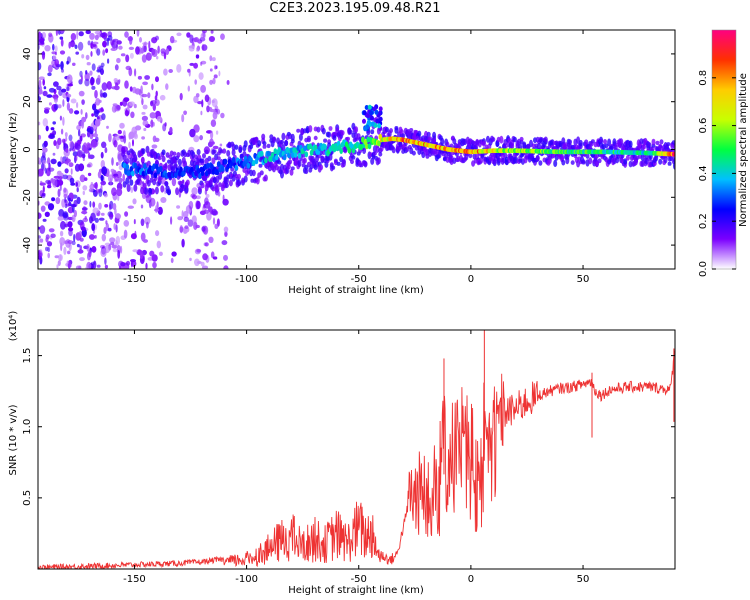 This screenshot has width=750, height=600. I want to click on colorbar-tick-label: 0.8, so click(703, 78).